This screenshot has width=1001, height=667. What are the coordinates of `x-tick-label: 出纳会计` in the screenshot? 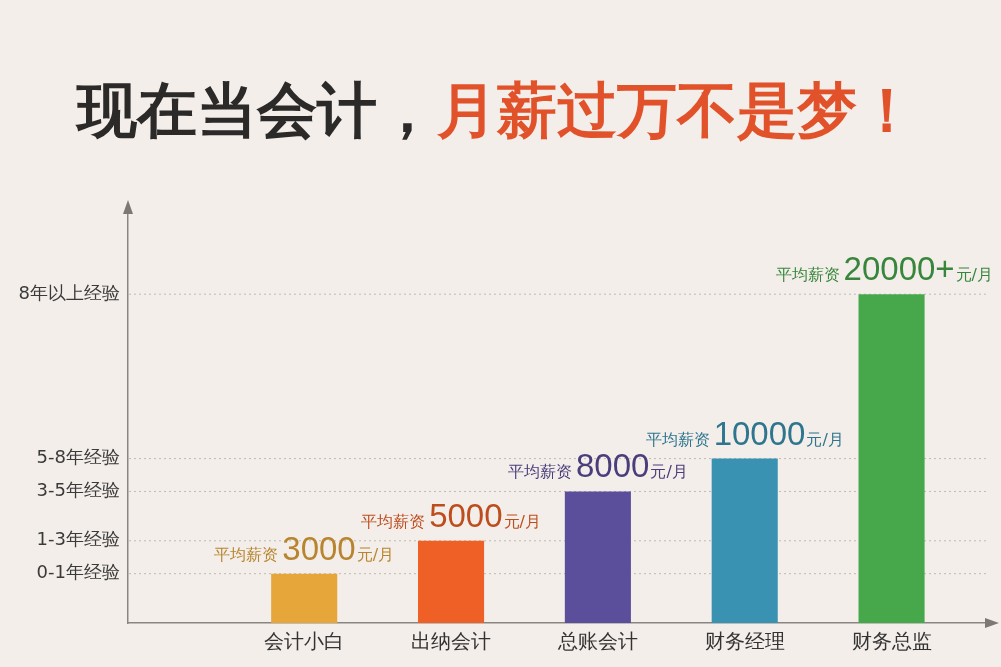 It's located at (451, 641).